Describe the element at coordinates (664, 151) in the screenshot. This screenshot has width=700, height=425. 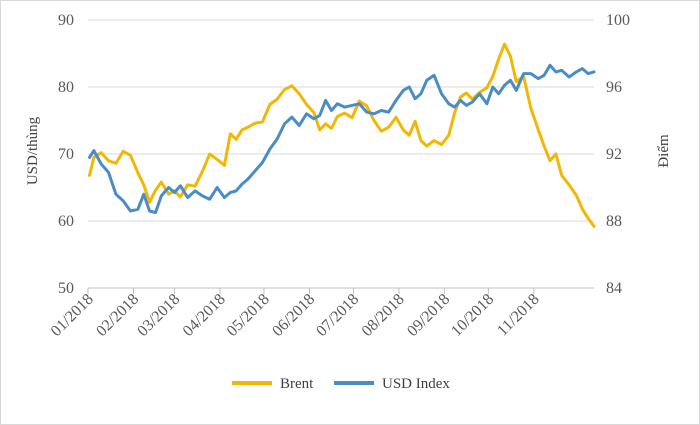
I see `y-axis-right-title: Điểm` at that location.